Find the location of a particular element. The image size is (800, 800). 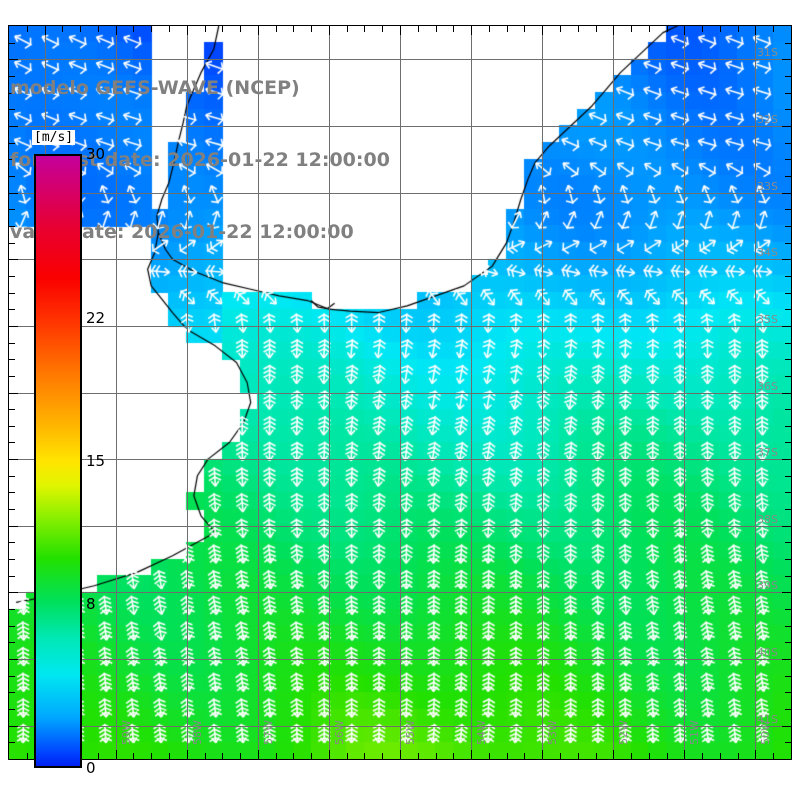

colorbar-tick-22: 22 is located at coordinates (96, 317).